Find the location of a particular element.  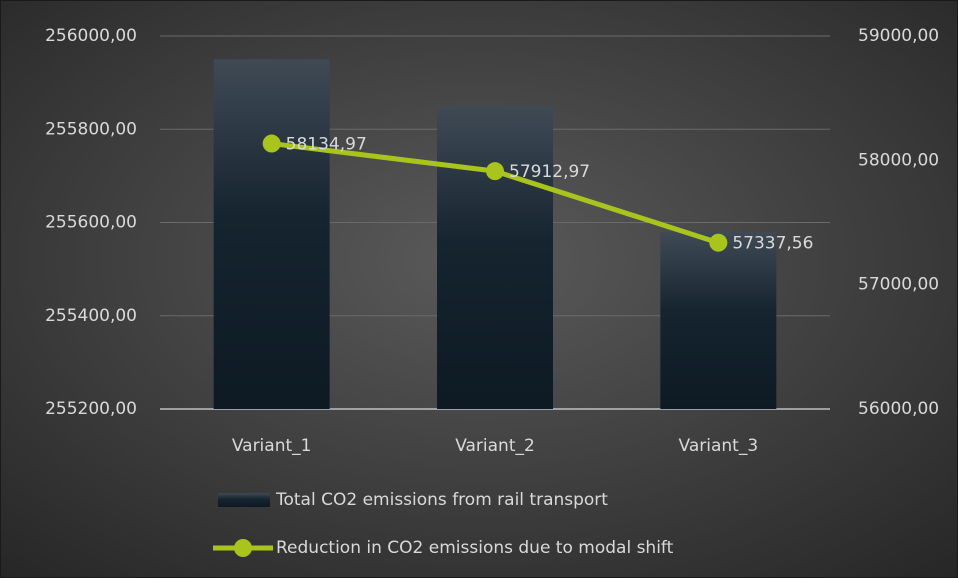

y2-tick-label: 57000,00 is located at coordinates (898, 285).